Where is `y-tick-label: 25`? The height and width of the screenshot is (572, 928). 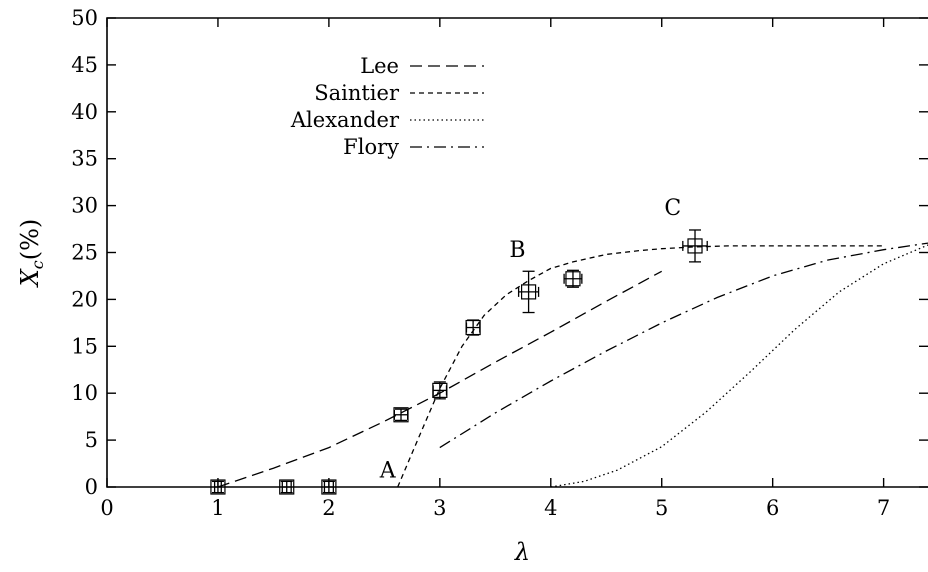 y-tick-label: 25 is located at coordinates (84, 253).